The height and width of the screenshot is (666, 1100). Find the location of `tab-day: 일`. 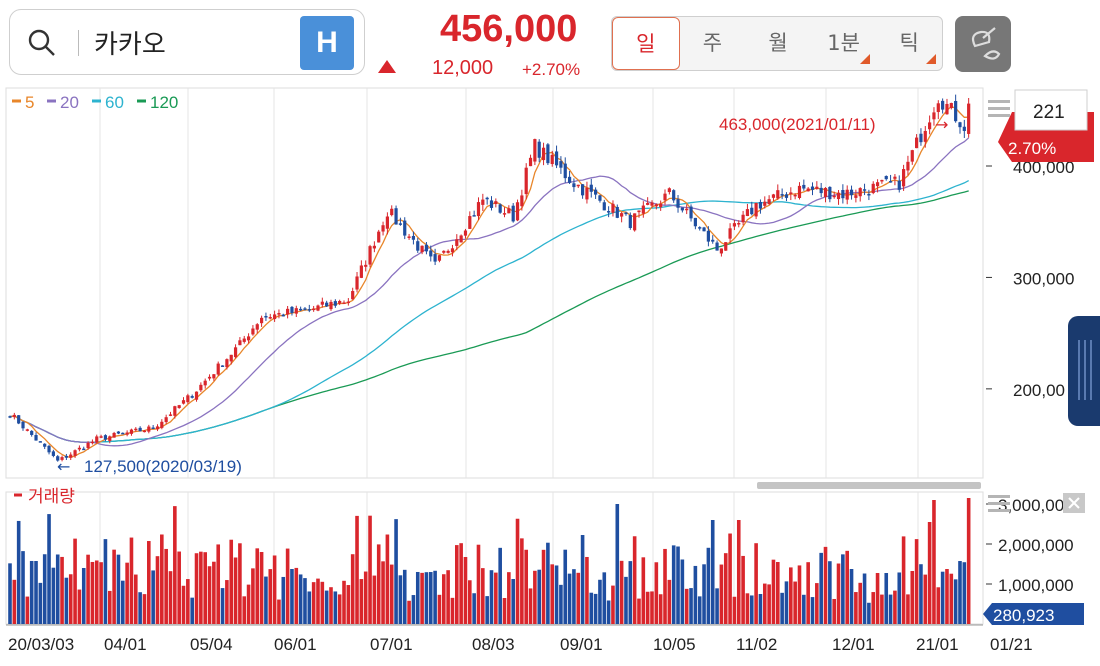

tab-day: 일 is located at coordinates (646, 43).